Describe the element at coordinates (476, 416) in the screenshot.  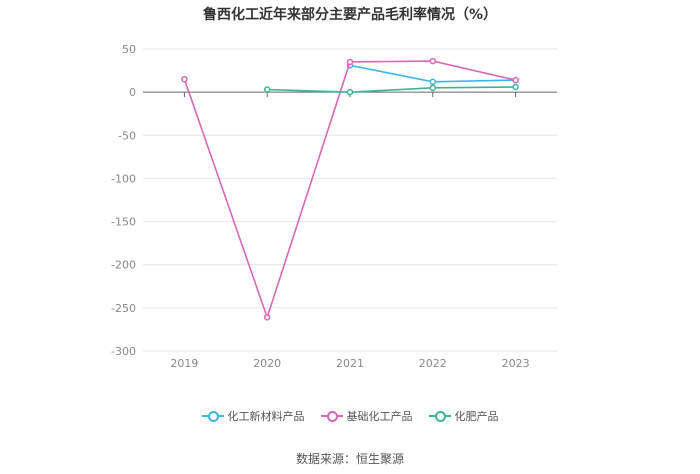
I see `legend-label: 化肥产品` at that location.